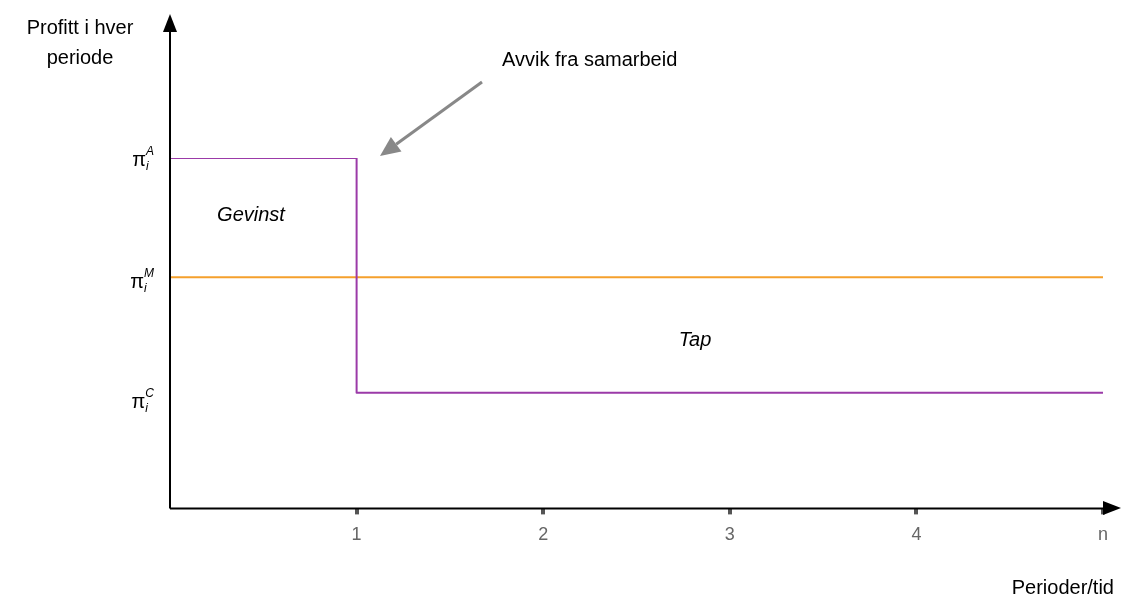 This screenshot has height=606, width=1126. Describe the element at coordinates (1102, 534) in the screenshot. I see `x-tick-label: n` at that location.